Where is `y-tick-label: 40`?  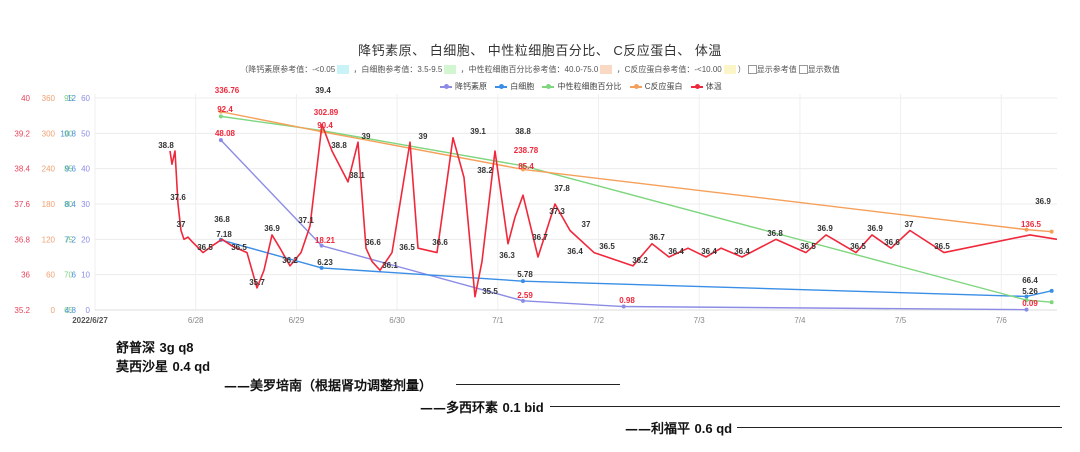 y-tick-label: 40 is located at coordinates (85, 169).